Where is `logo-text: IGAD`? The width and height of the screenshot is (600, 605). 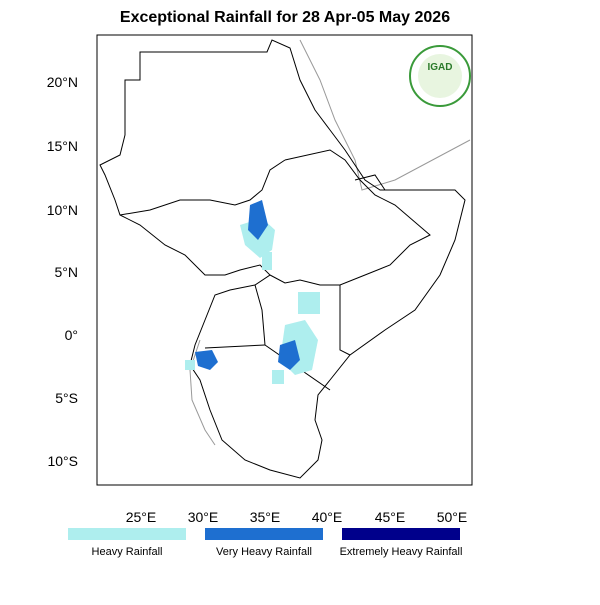
logo-text: IGAD is located at coordinates (440, 67).